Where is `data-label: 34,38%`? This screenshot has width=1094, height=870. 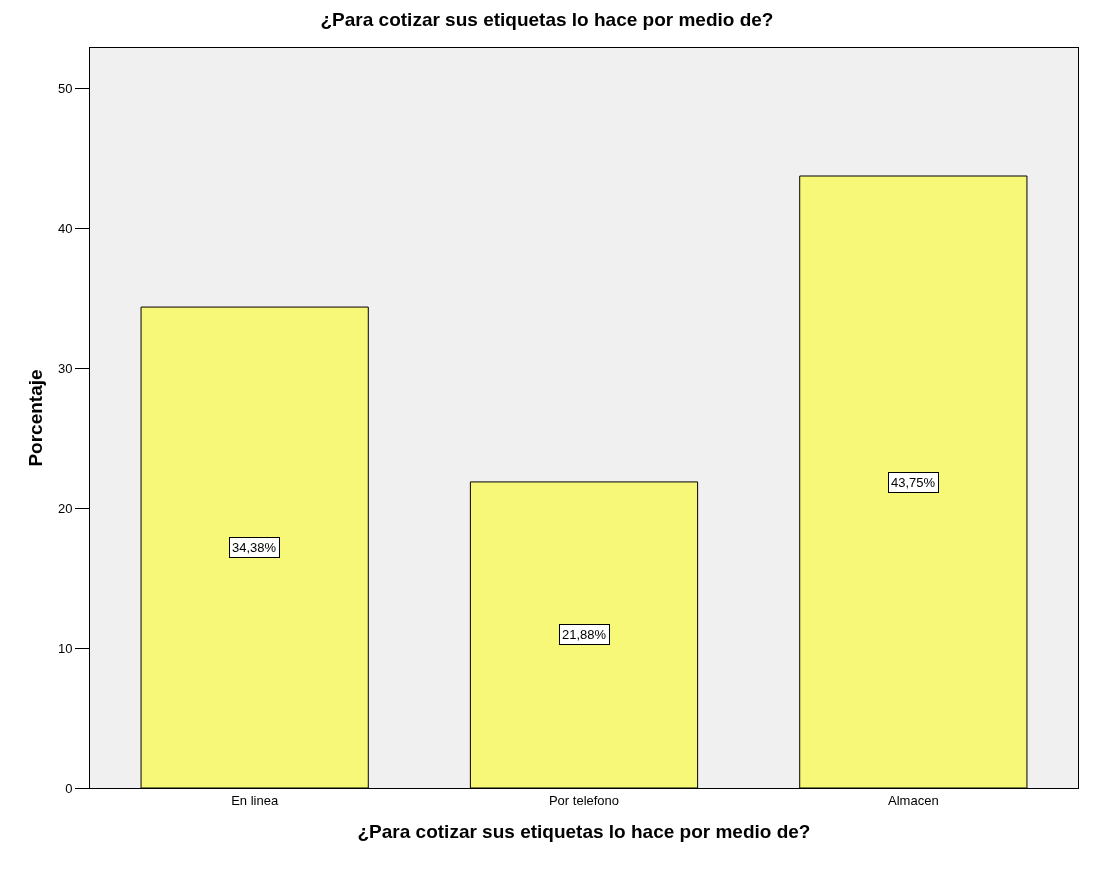 data-label: 34,38% is located at coordinates (254, 547).